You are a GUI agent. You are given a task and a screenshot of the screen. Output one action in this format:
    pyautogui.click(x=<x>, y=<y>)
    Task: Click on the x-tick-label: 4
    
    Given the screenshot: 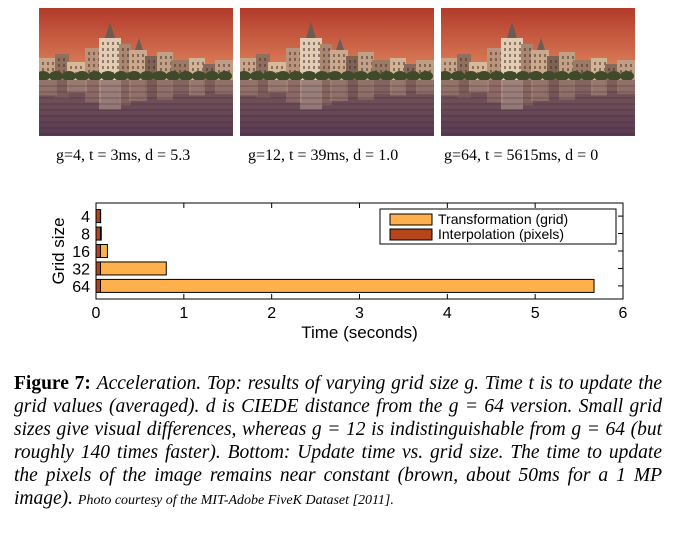 What is the action you would take?
    pyautogui.click(x=447, y=313)
    